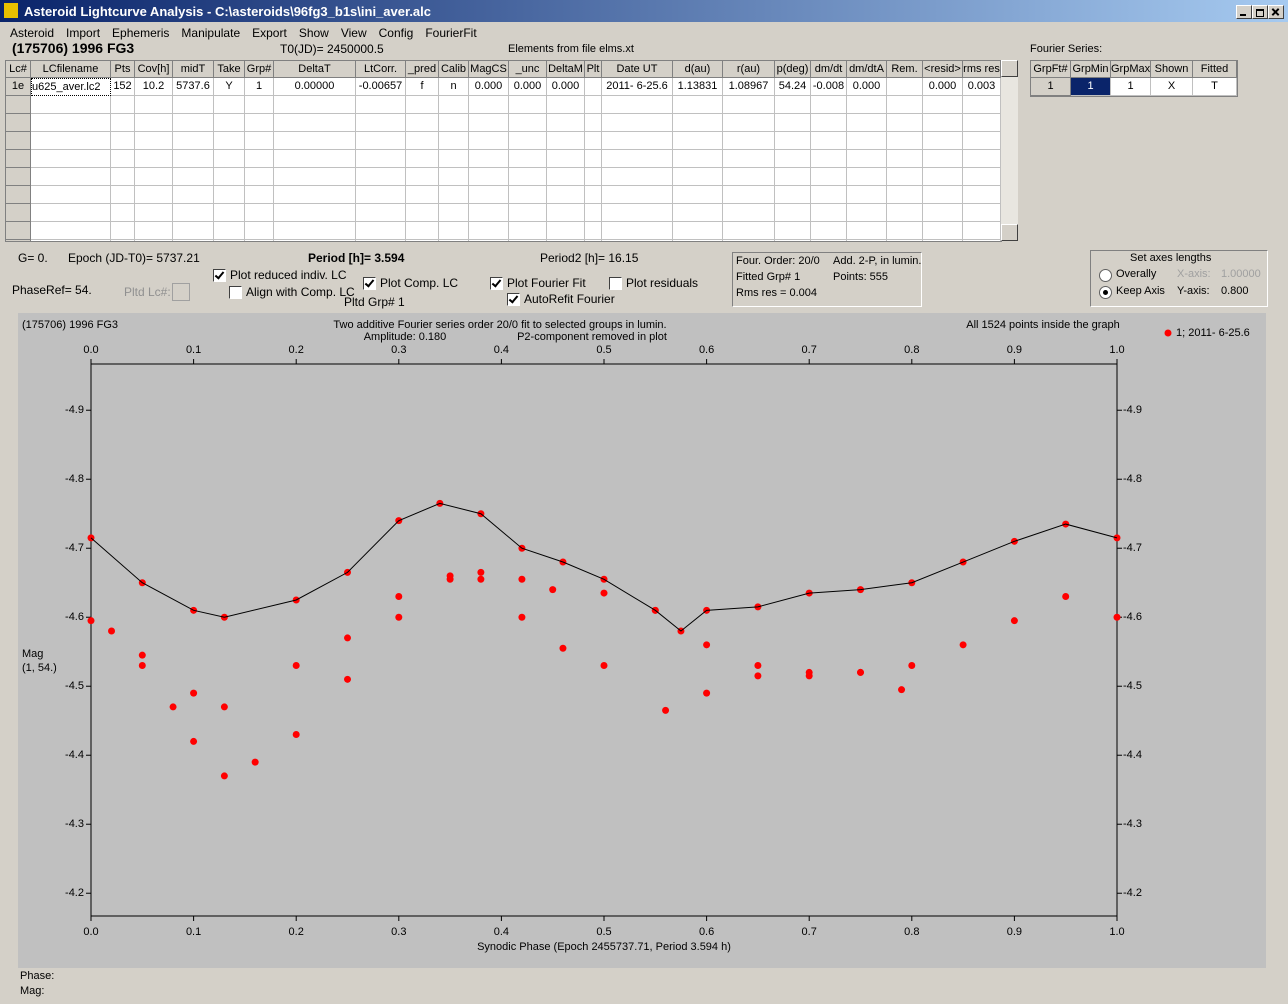 This screenshot has height=1004, width=1288. I want to click on column-header: DeltaT, so click(315, 69).